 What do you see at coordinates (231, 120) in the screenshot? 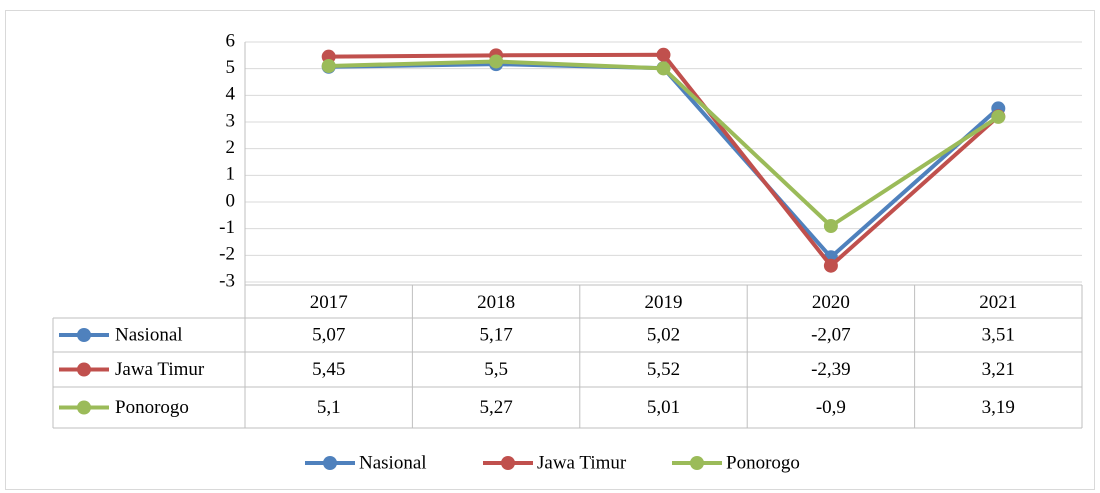
I see `y-tick-label: 3` at bounding box center [231, 120].